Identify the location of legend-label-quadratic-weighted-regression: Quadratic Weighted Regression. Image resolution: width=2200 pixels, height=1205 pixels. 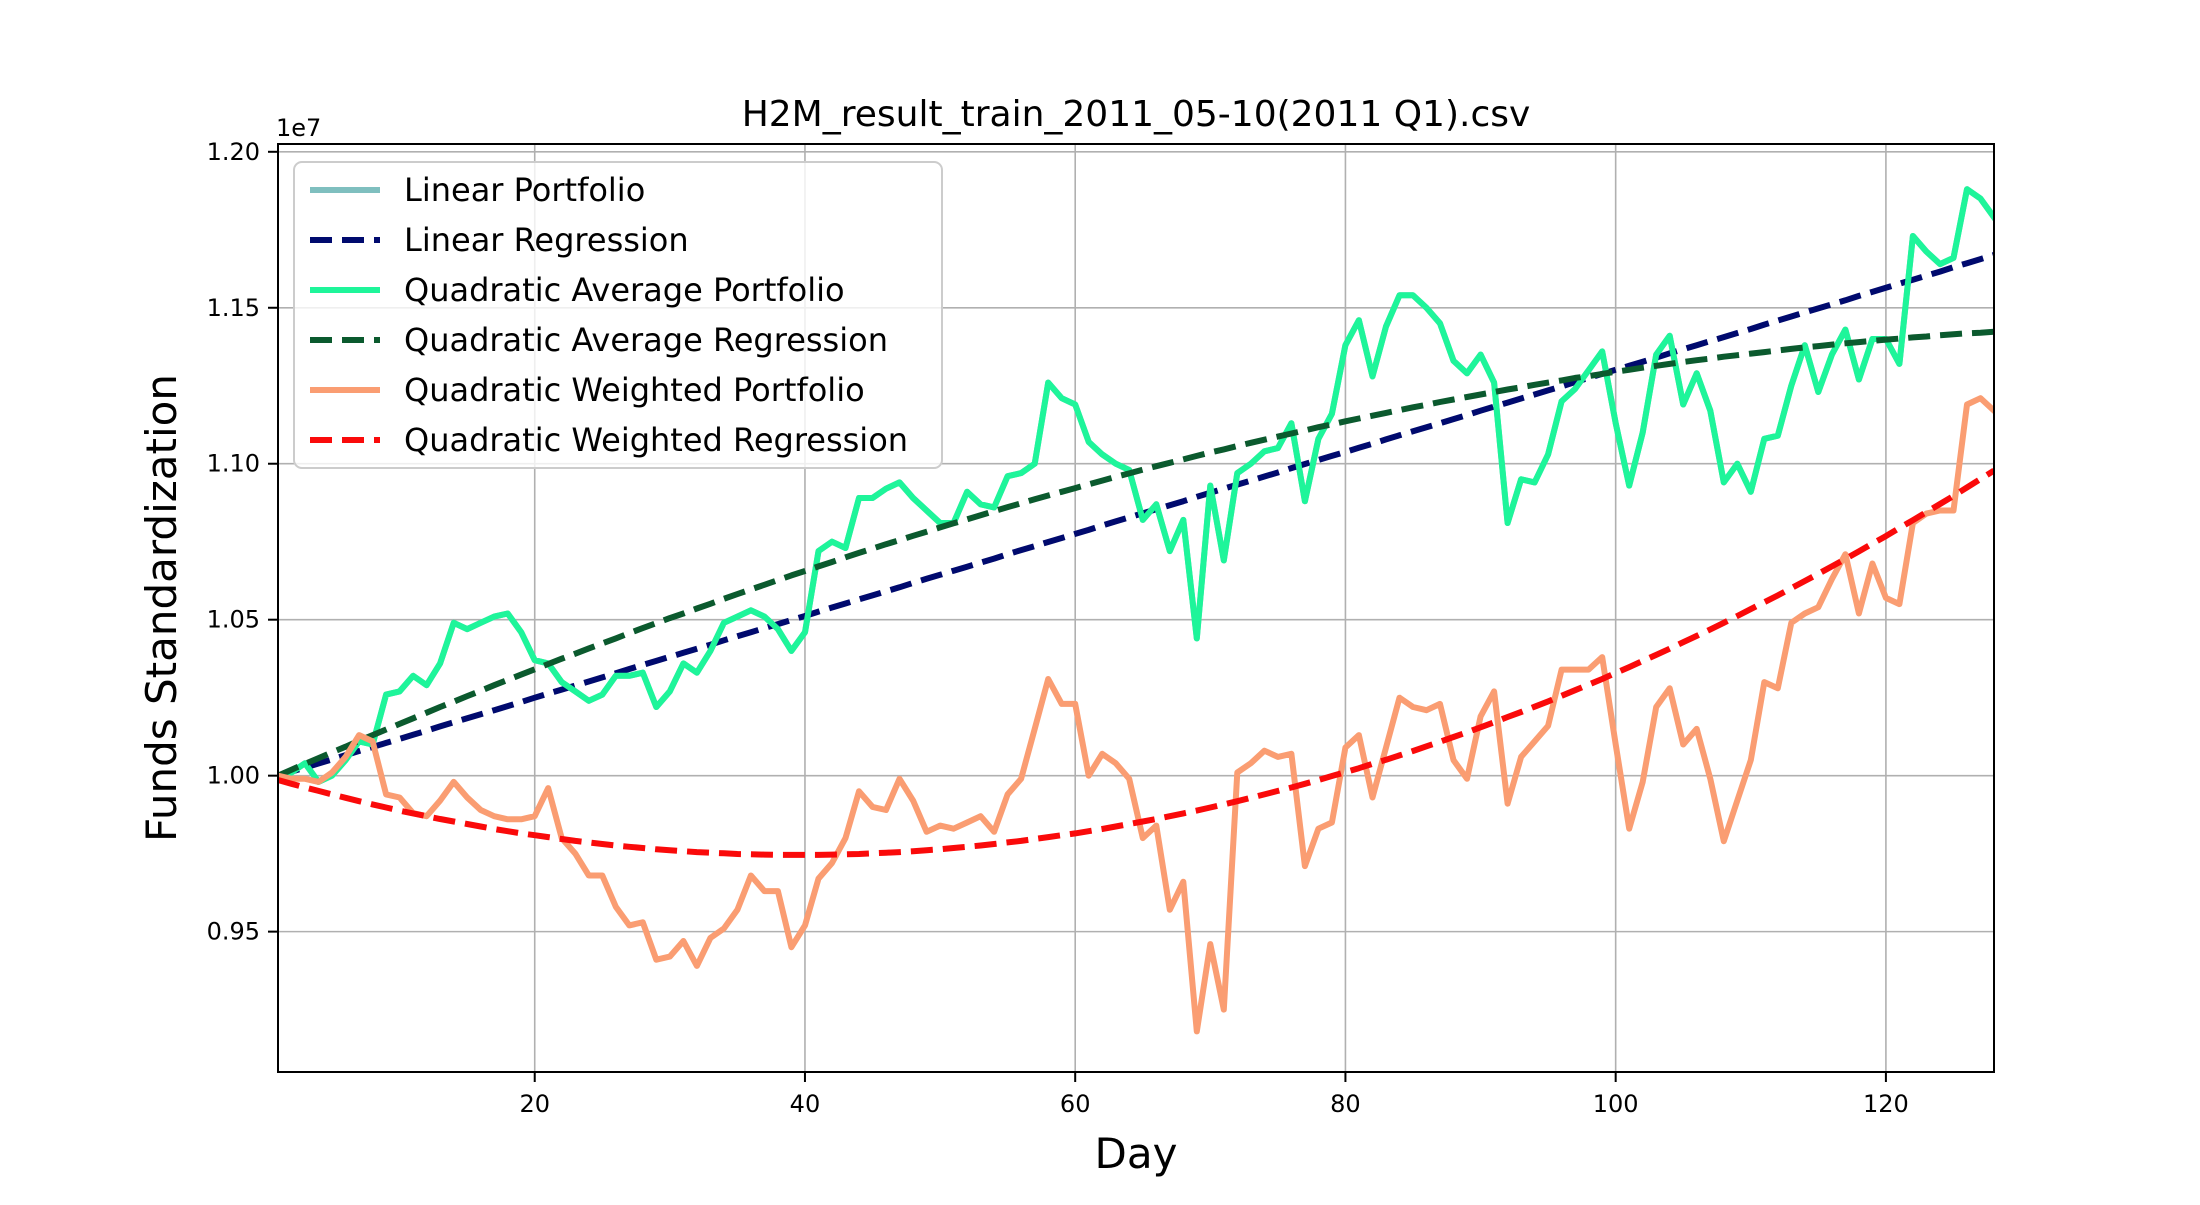
(656, 440).